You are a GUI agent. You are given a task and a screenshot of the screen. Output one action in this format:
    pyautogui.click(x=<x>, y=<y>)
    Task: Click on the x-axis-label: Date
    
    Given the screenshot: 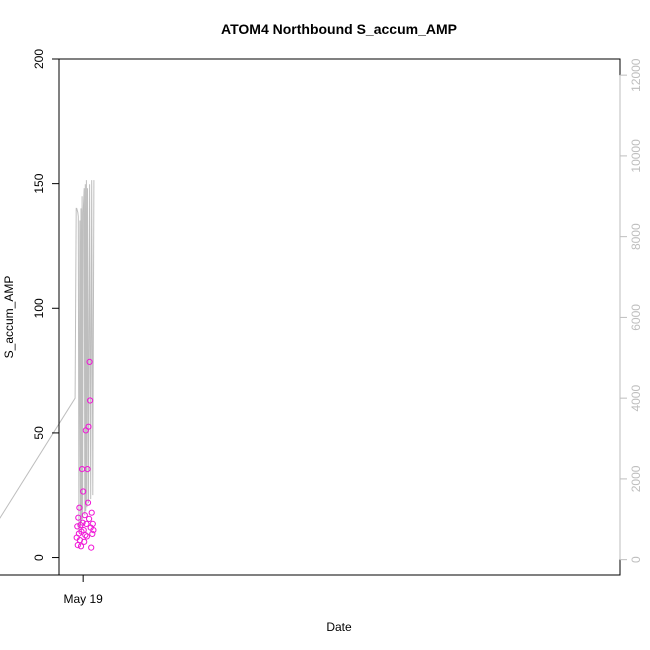 What is the action you would take?
    pyautogui.click(x=339, y=627)
    